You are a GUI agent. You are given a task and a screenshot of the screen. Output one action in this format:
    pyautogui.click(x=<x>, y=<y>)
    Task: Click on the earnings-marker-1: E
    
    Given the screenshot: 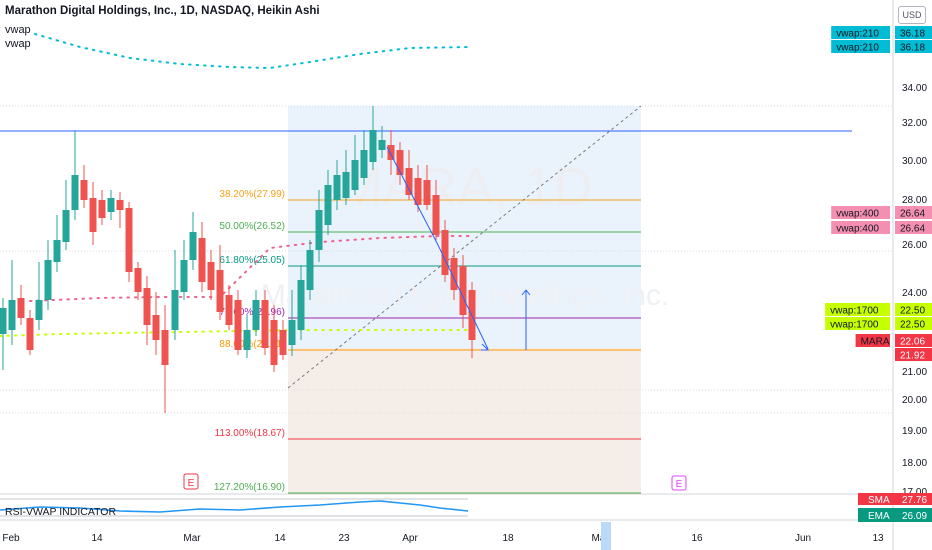 What is the action you would take?
    pyautogui.click(x=191, y=481)
    